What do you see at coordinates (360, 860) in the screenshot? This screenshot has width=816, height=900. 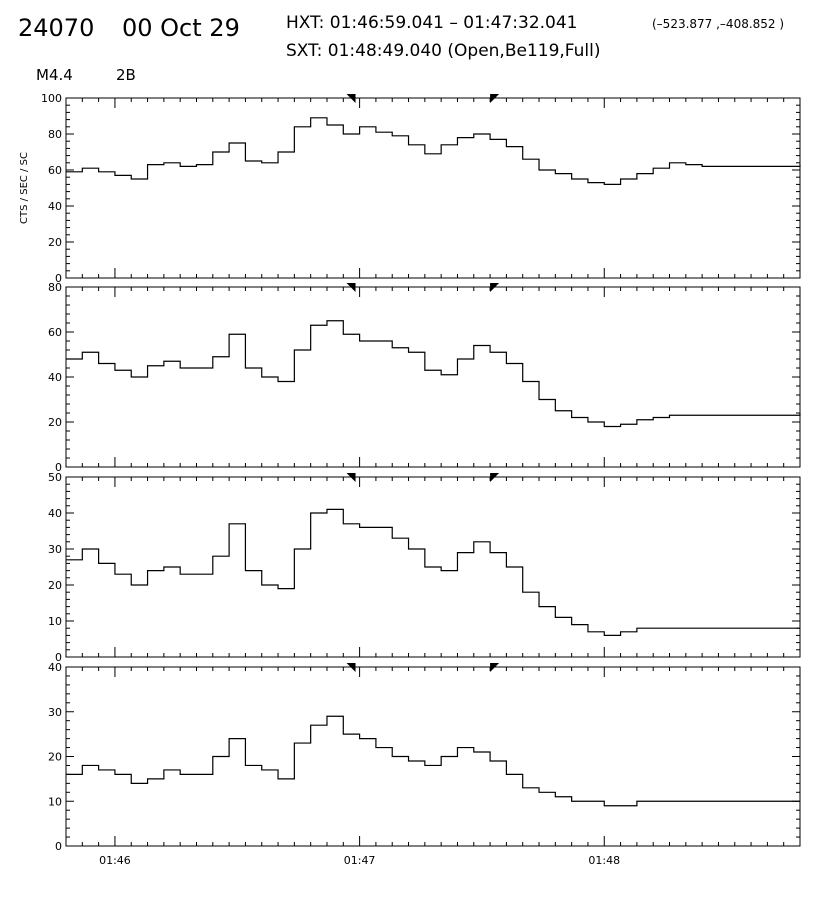 I see `x-tick-label: 01:47` at bounding box center [360, 860].